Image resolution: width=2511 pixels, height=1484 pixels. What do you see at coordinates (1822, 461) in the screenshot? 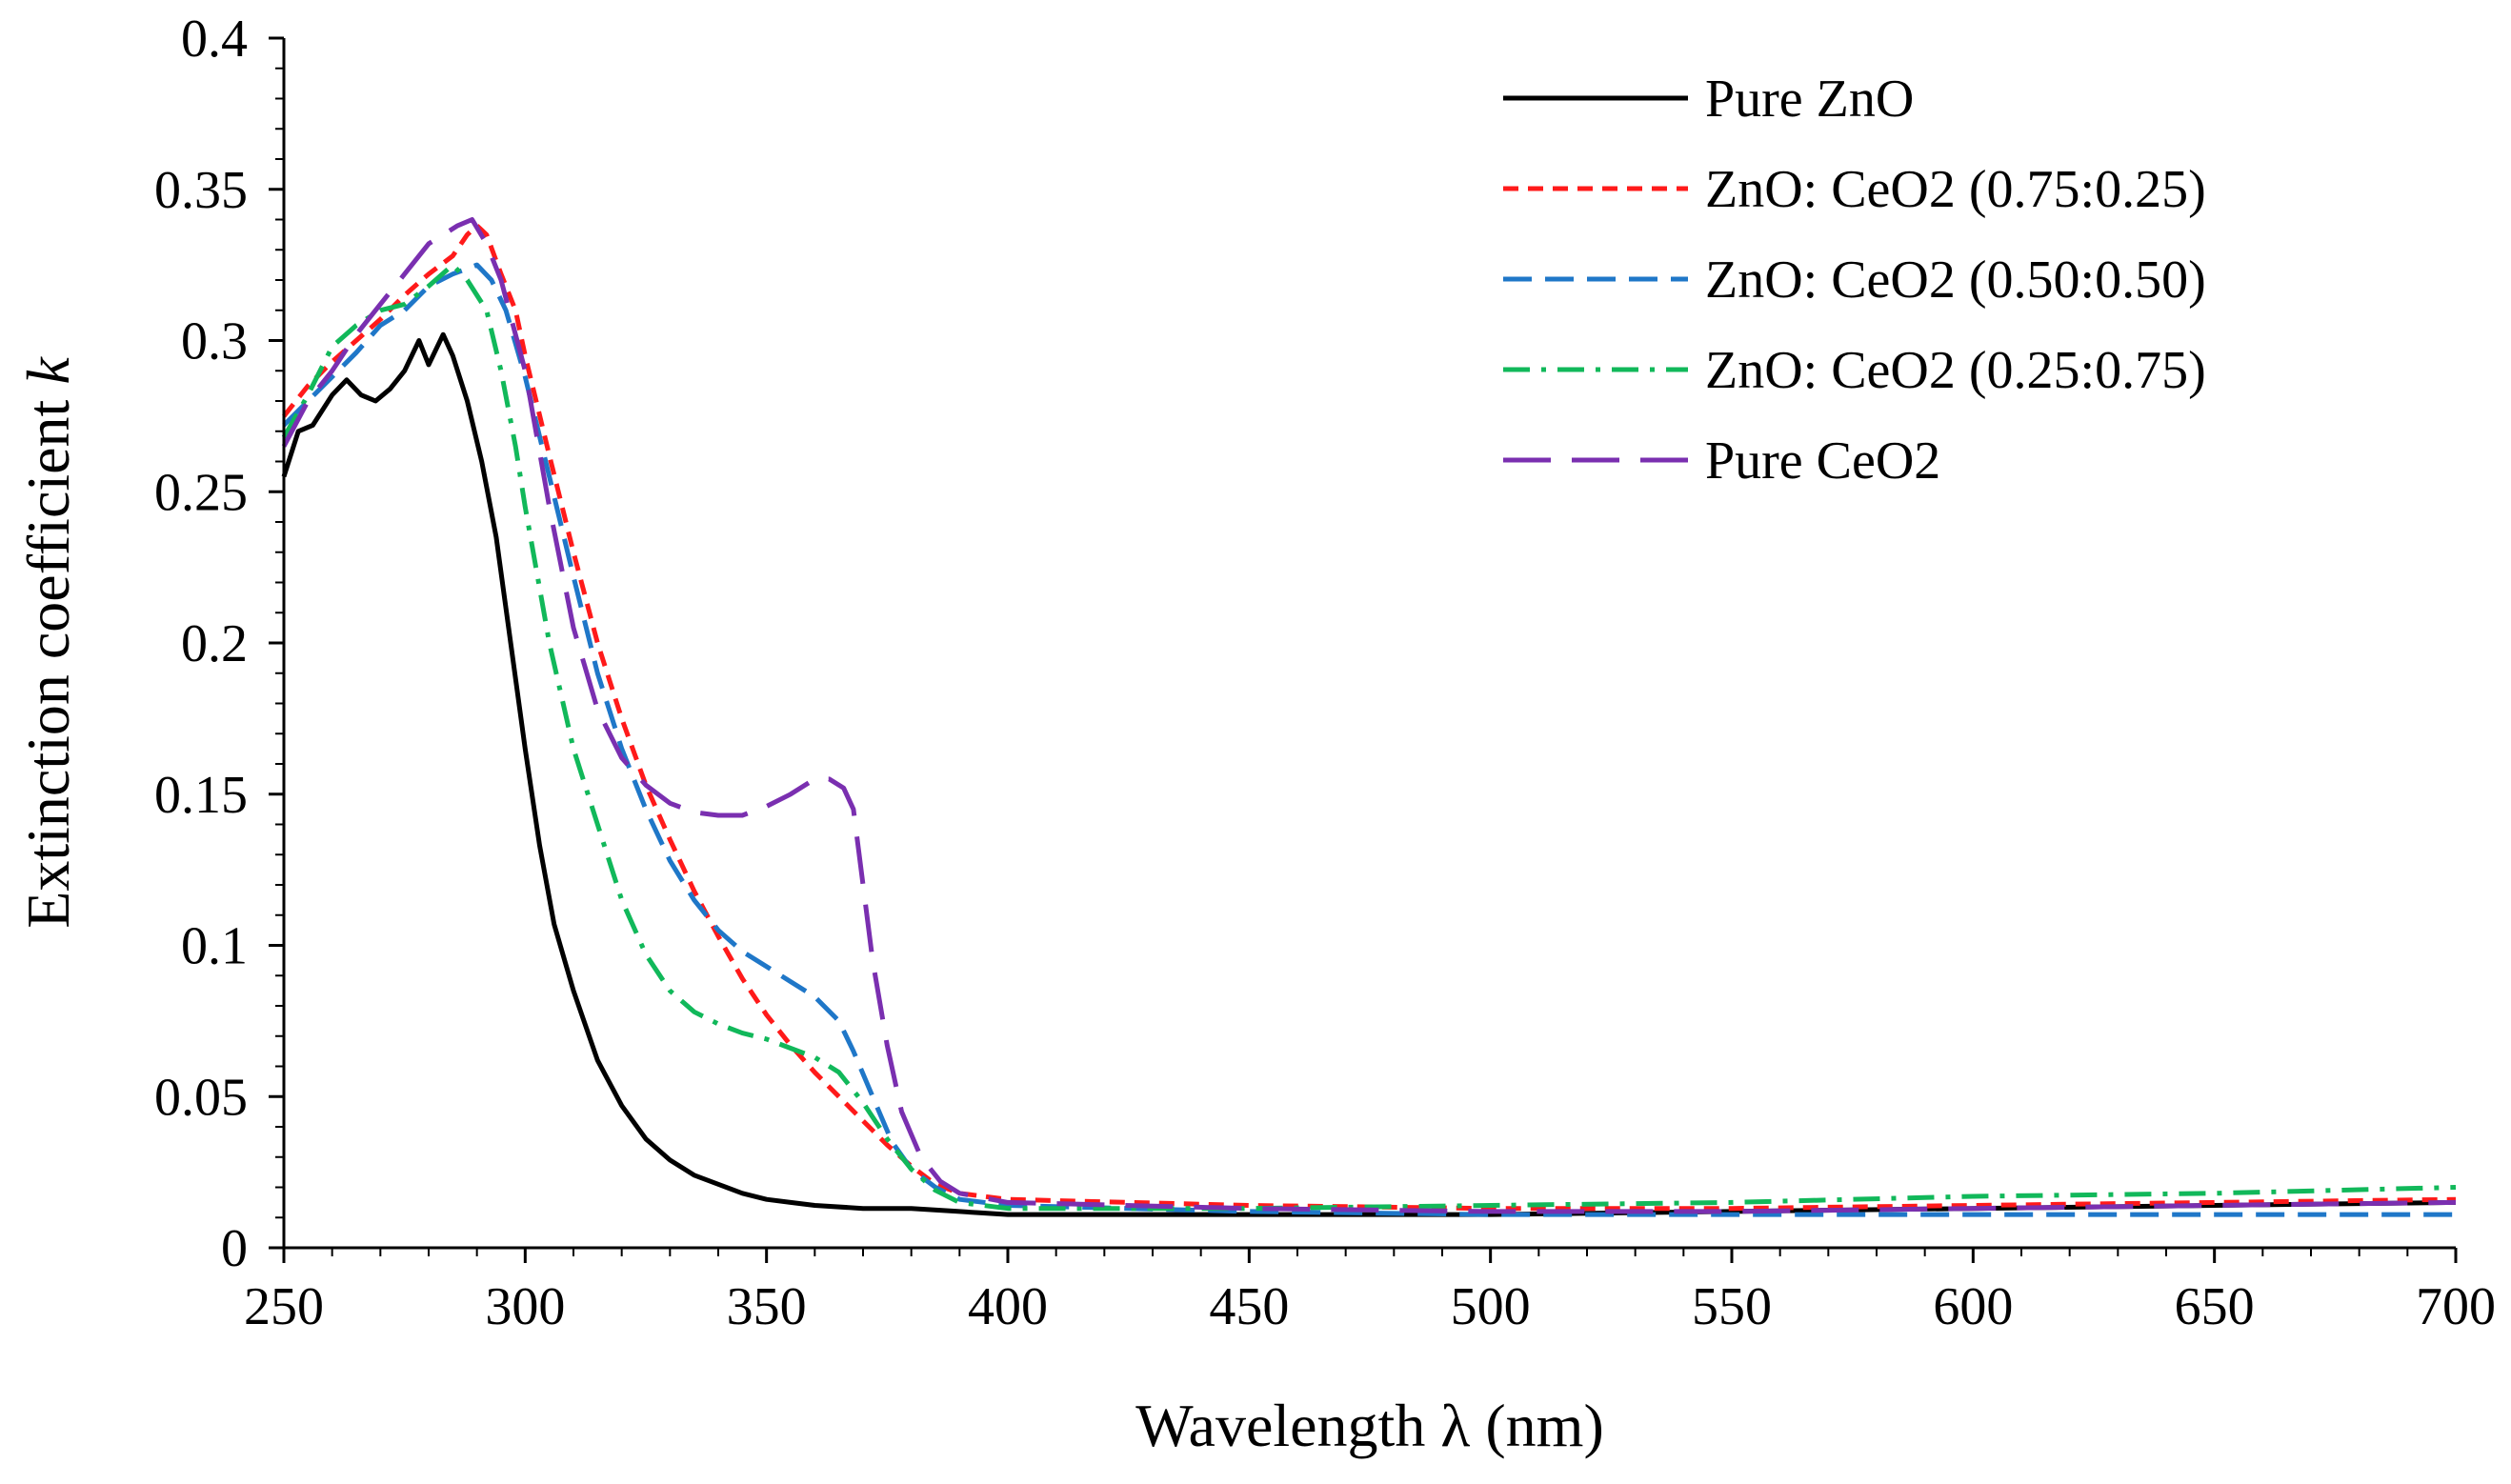
I see `legend-label-pure-ceo2: Pure CeO2` at bounding box center [1822, 461].